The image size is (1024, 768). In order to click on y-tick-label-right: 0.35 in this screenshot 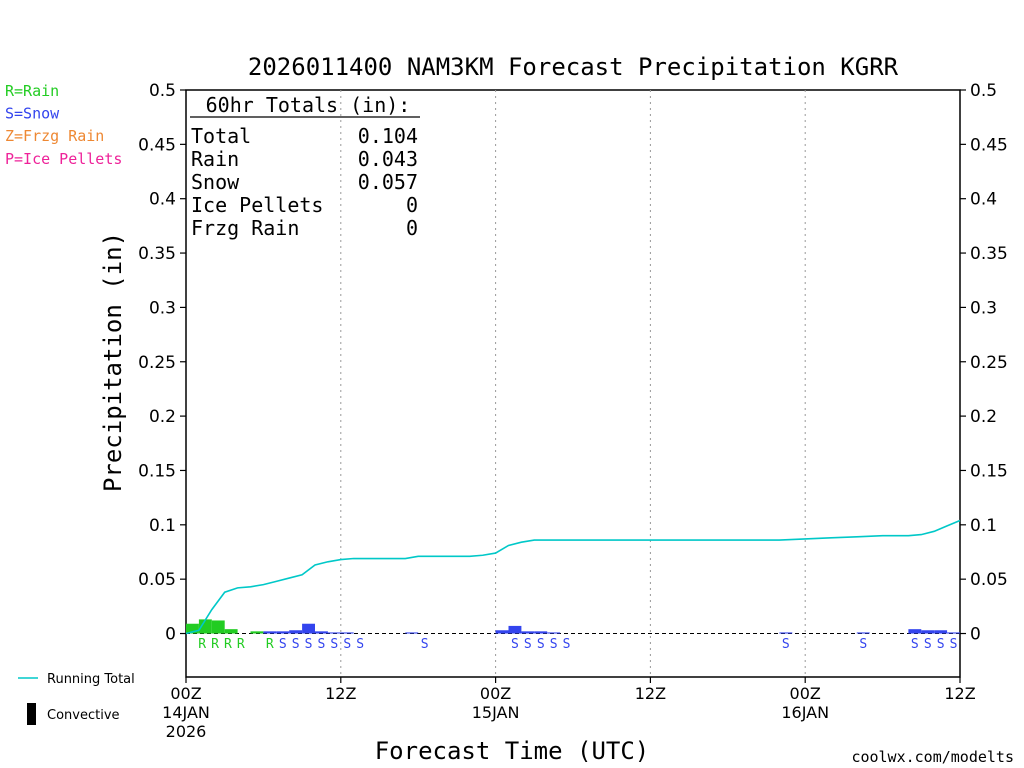, I will do `click(989, 254)`.